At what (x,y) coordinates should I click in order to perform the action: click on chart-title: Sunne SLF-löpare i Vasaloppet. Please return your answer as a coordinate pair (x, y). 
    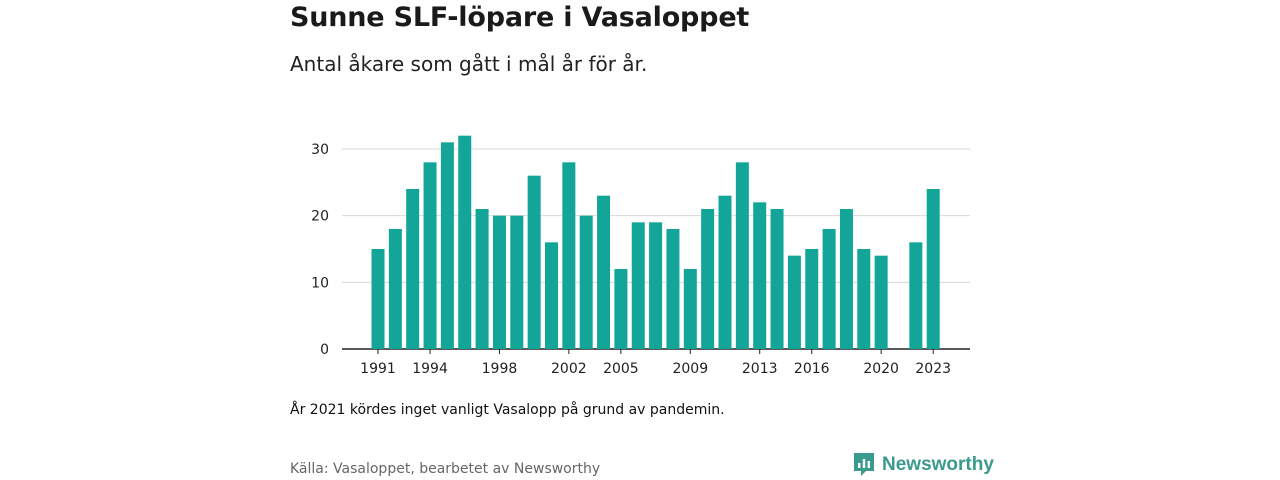
    Looking at the image, I should click on (520, 17).